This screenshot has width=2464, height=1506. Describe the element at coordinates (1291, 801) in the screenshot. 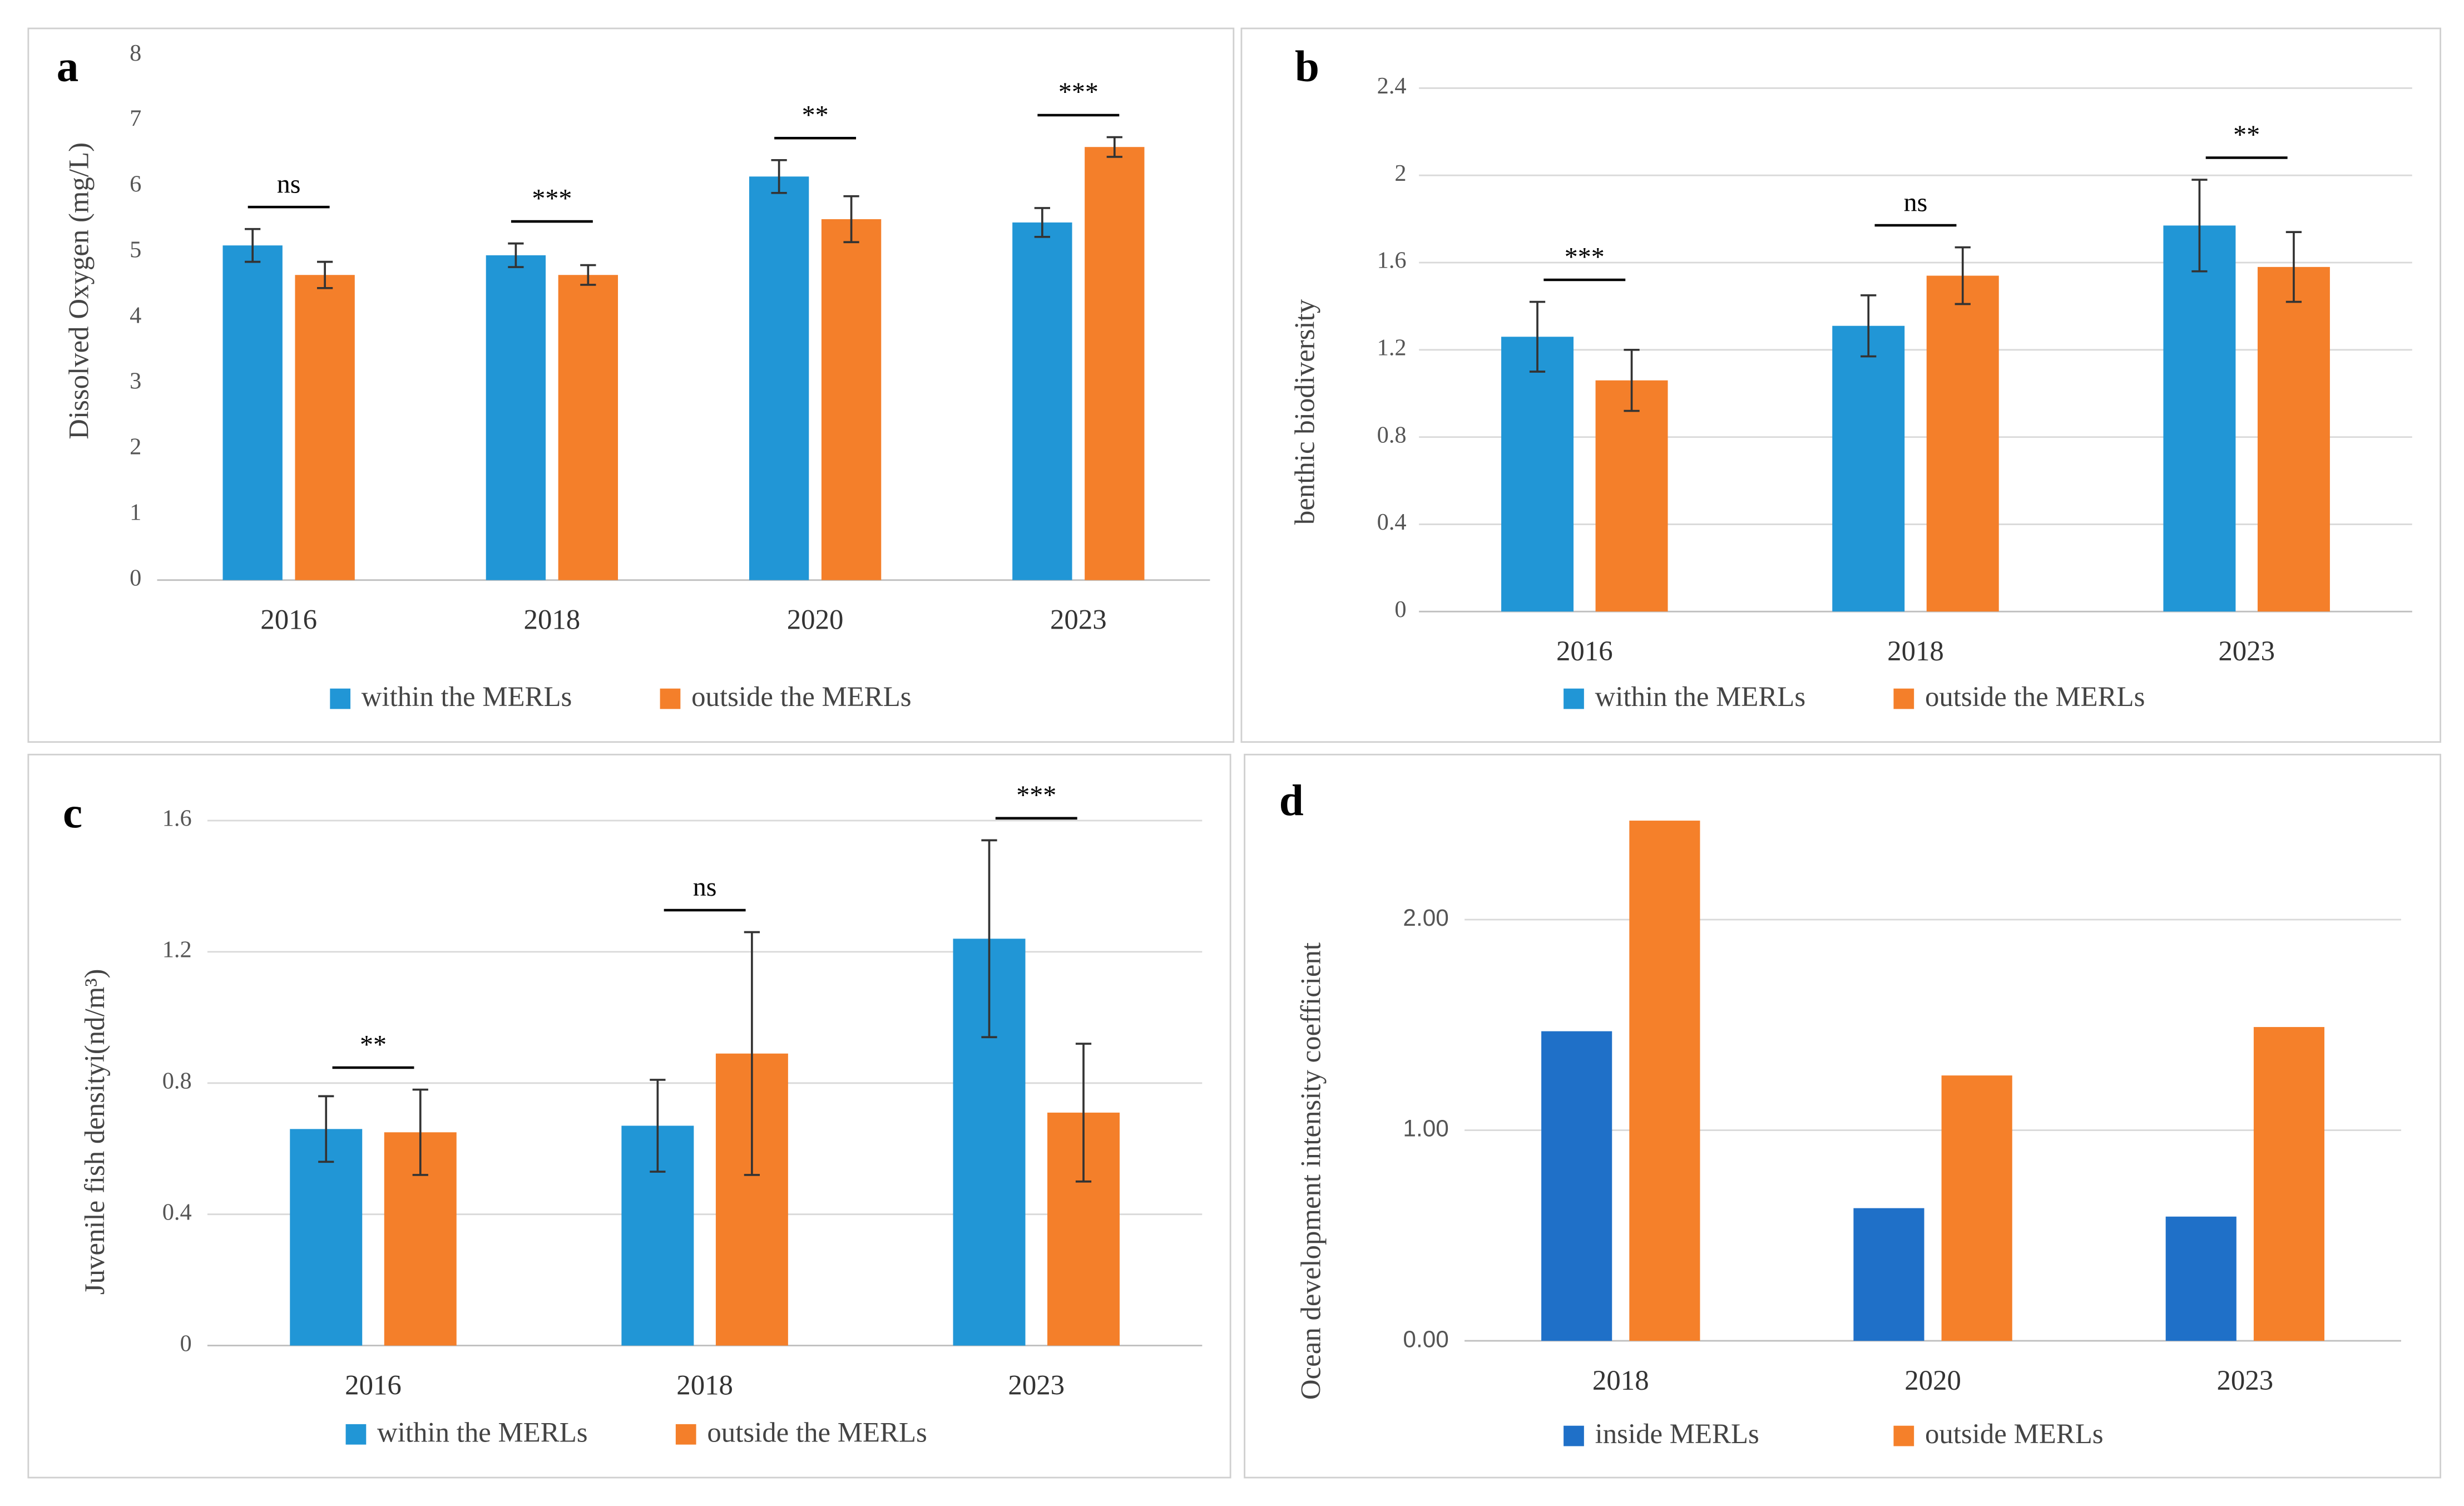

I see `panel-label: d` at that location.